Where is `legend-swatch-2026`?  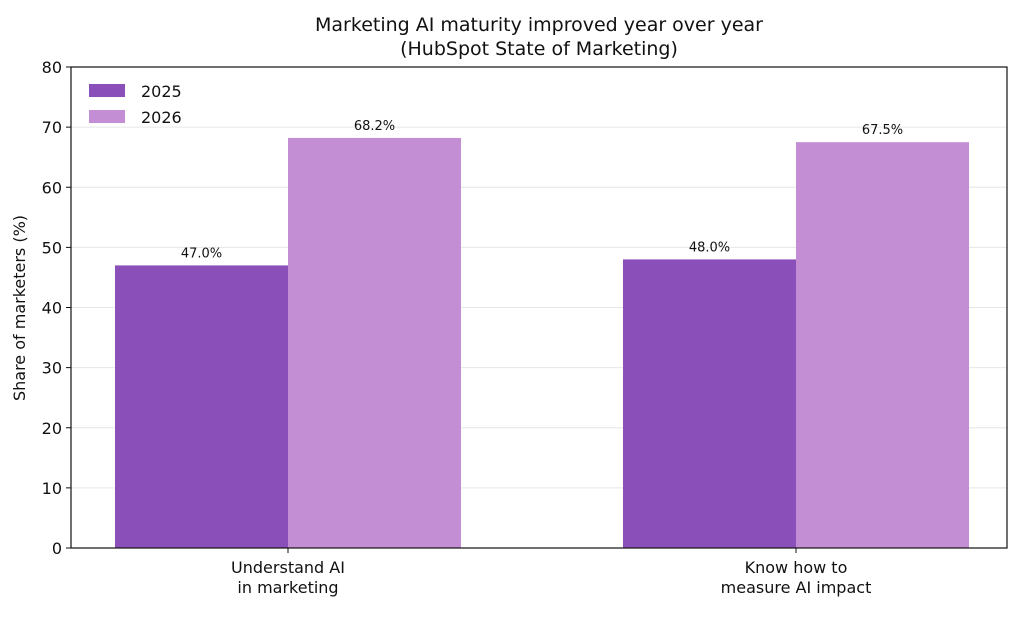 legend-swatch-2026 is located at coordinates (107, 116).